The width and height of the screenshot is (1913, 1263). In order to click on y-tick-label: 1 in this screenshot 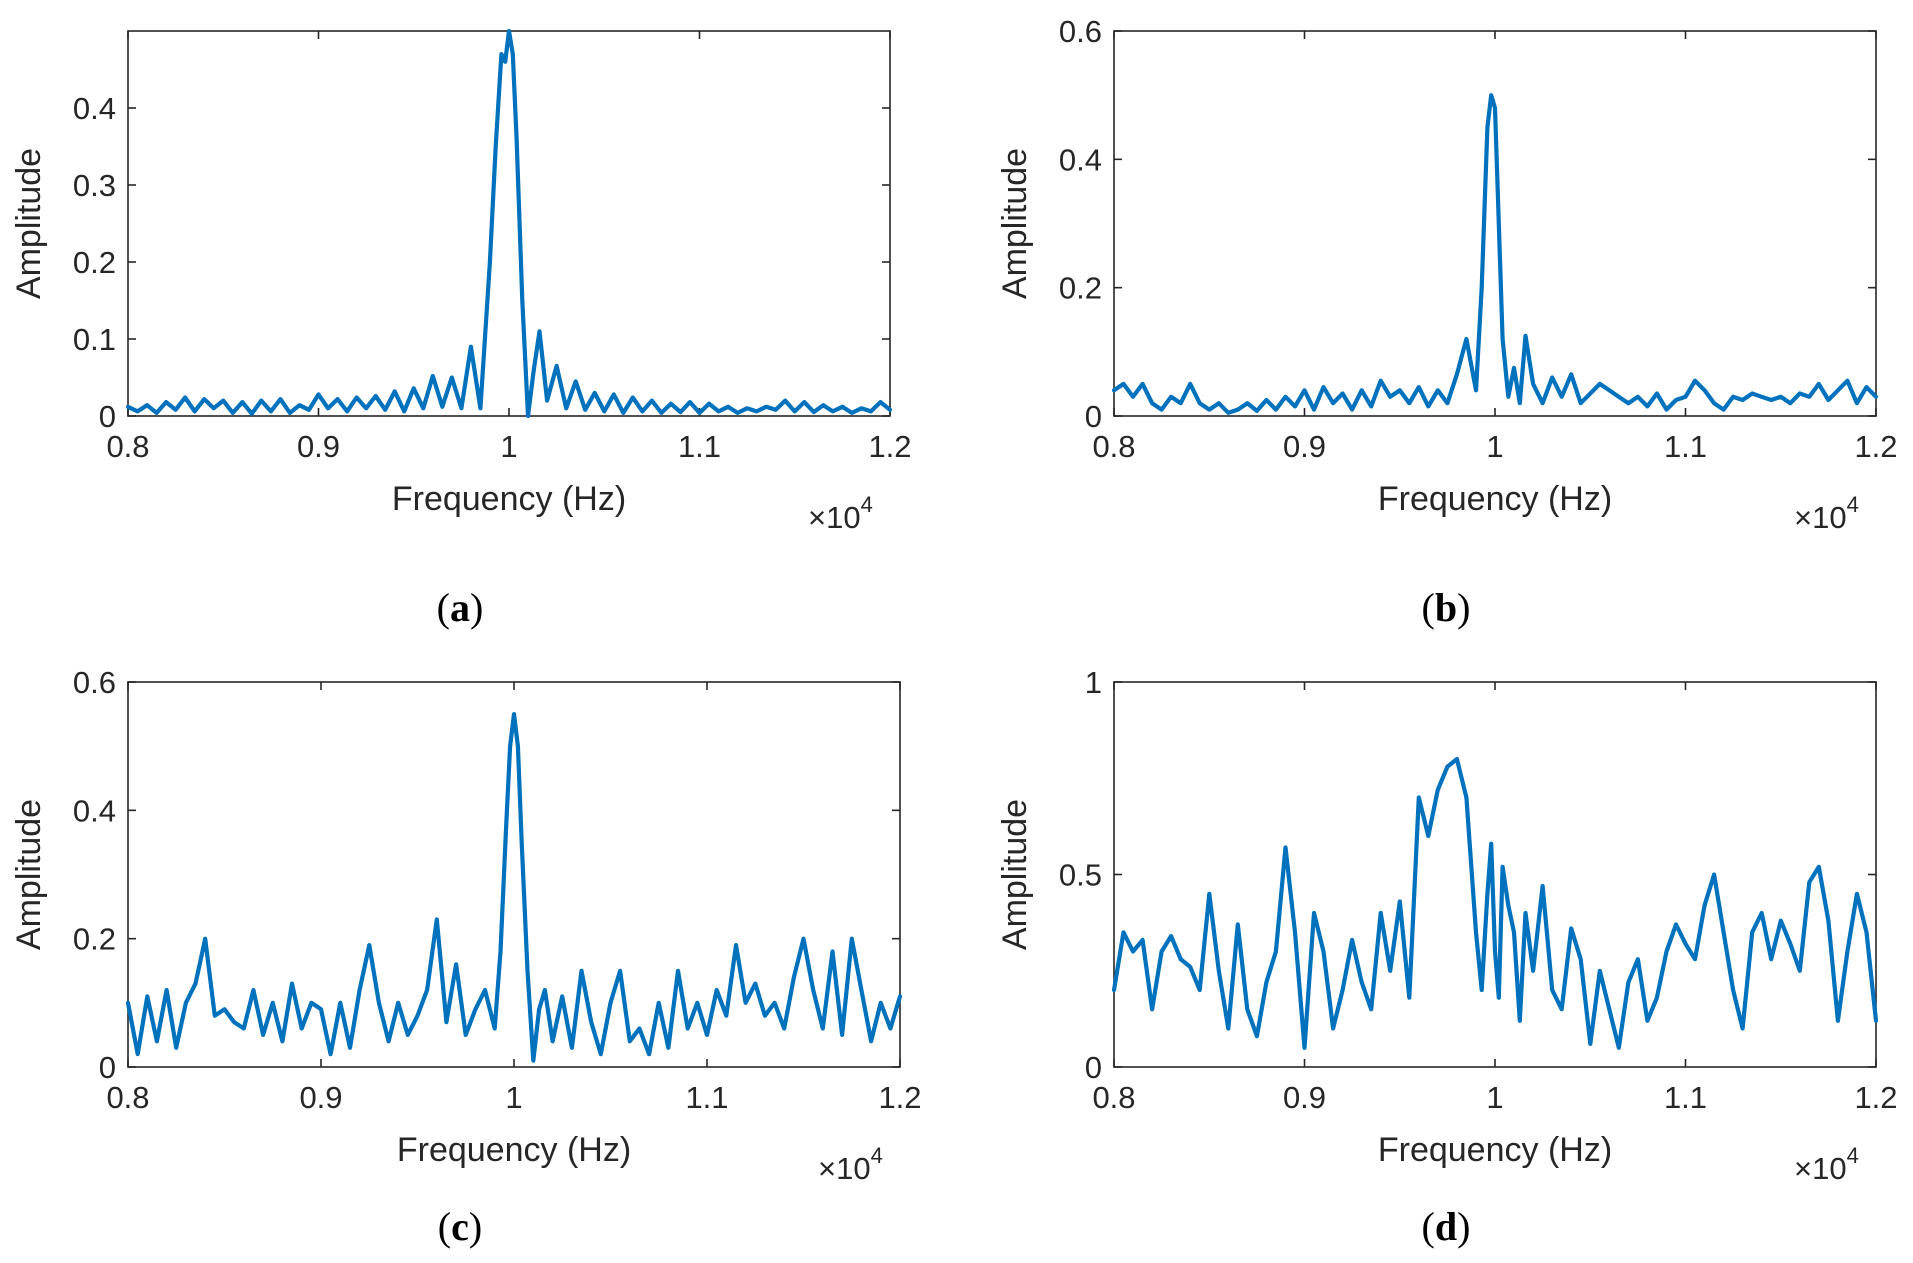, I will do `click(1093, 682)`.